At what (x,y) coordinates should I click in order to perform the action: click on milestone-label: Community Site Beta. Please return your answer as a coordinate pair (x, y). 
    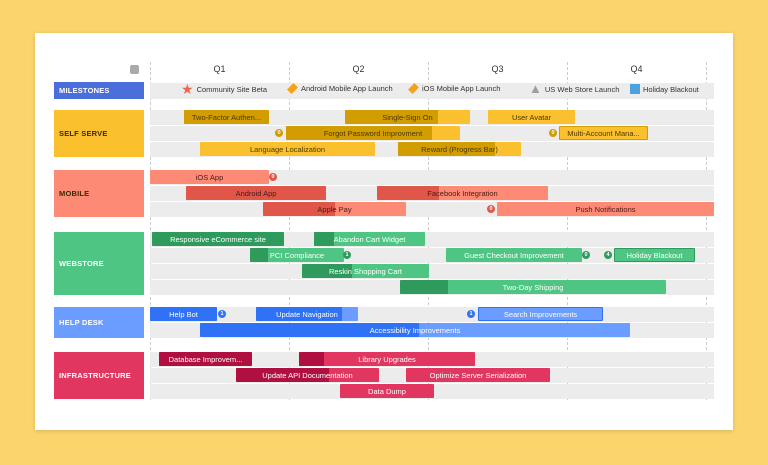
    Looking at the image, I should click on (232, 89).